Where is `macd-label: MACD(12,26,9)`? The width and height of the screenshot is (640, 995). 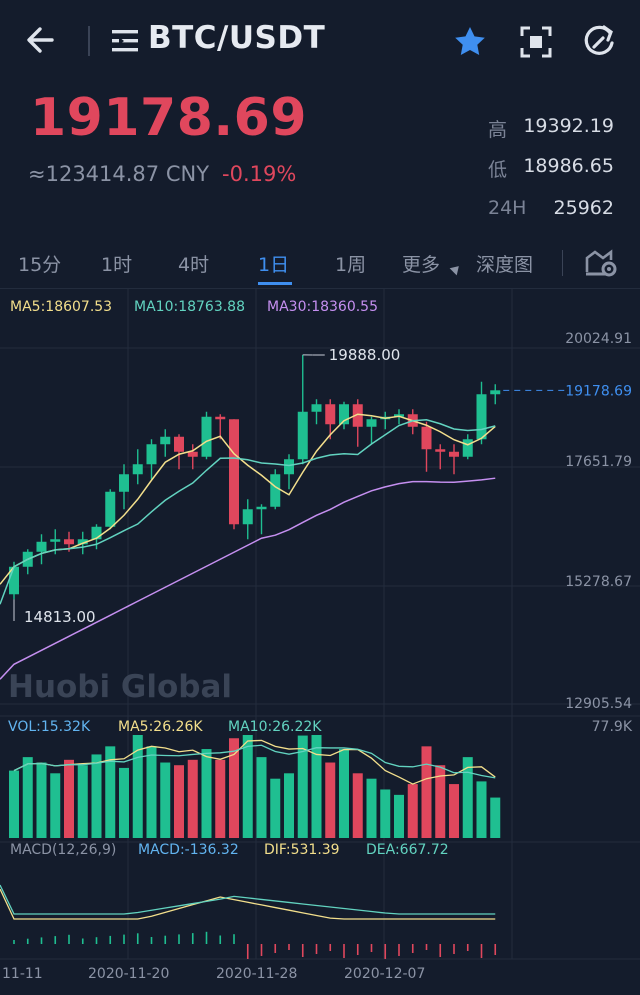 macd-label: MACD(12,26,9) is located at coordinates (63, 850).